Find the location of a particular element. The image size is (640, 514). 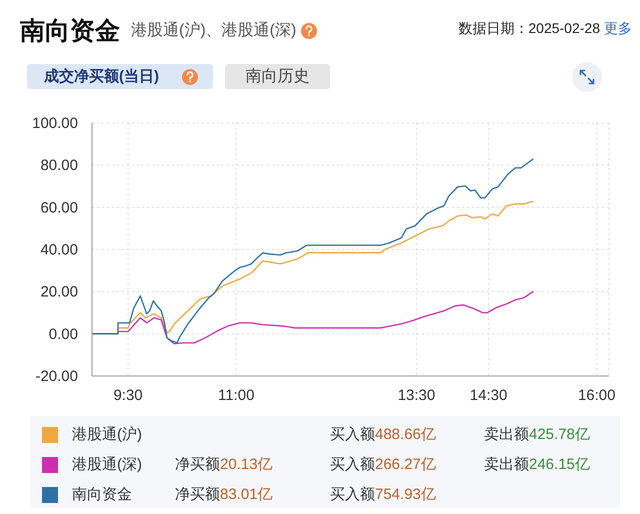

chart-title: 南向资金 is located at coordinates (70, 31).